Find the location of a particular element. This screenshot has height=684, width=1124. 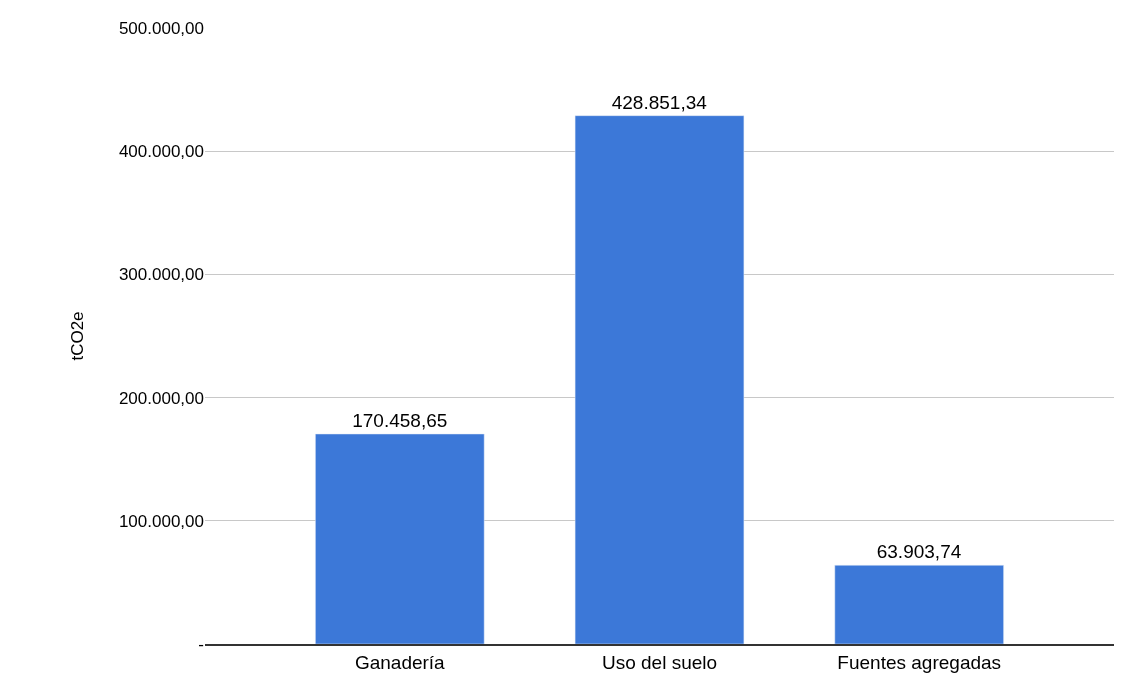

y-tick-label: - is located at coordinates (201, 644).